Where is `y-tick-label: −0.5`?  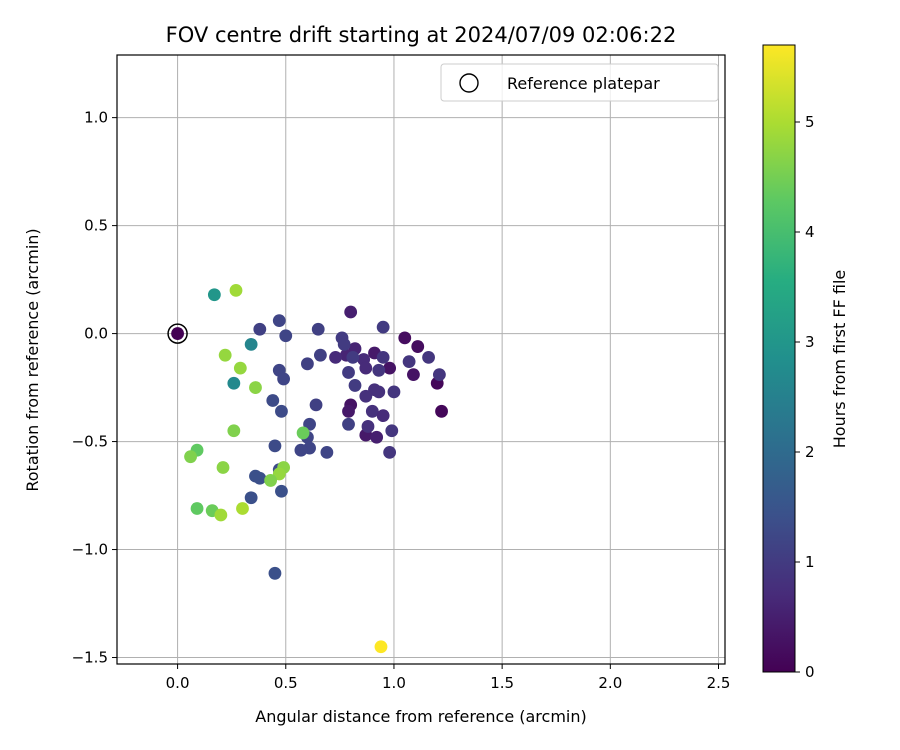
y-tick-label: −0.5 is located at coordinates (90, 442).